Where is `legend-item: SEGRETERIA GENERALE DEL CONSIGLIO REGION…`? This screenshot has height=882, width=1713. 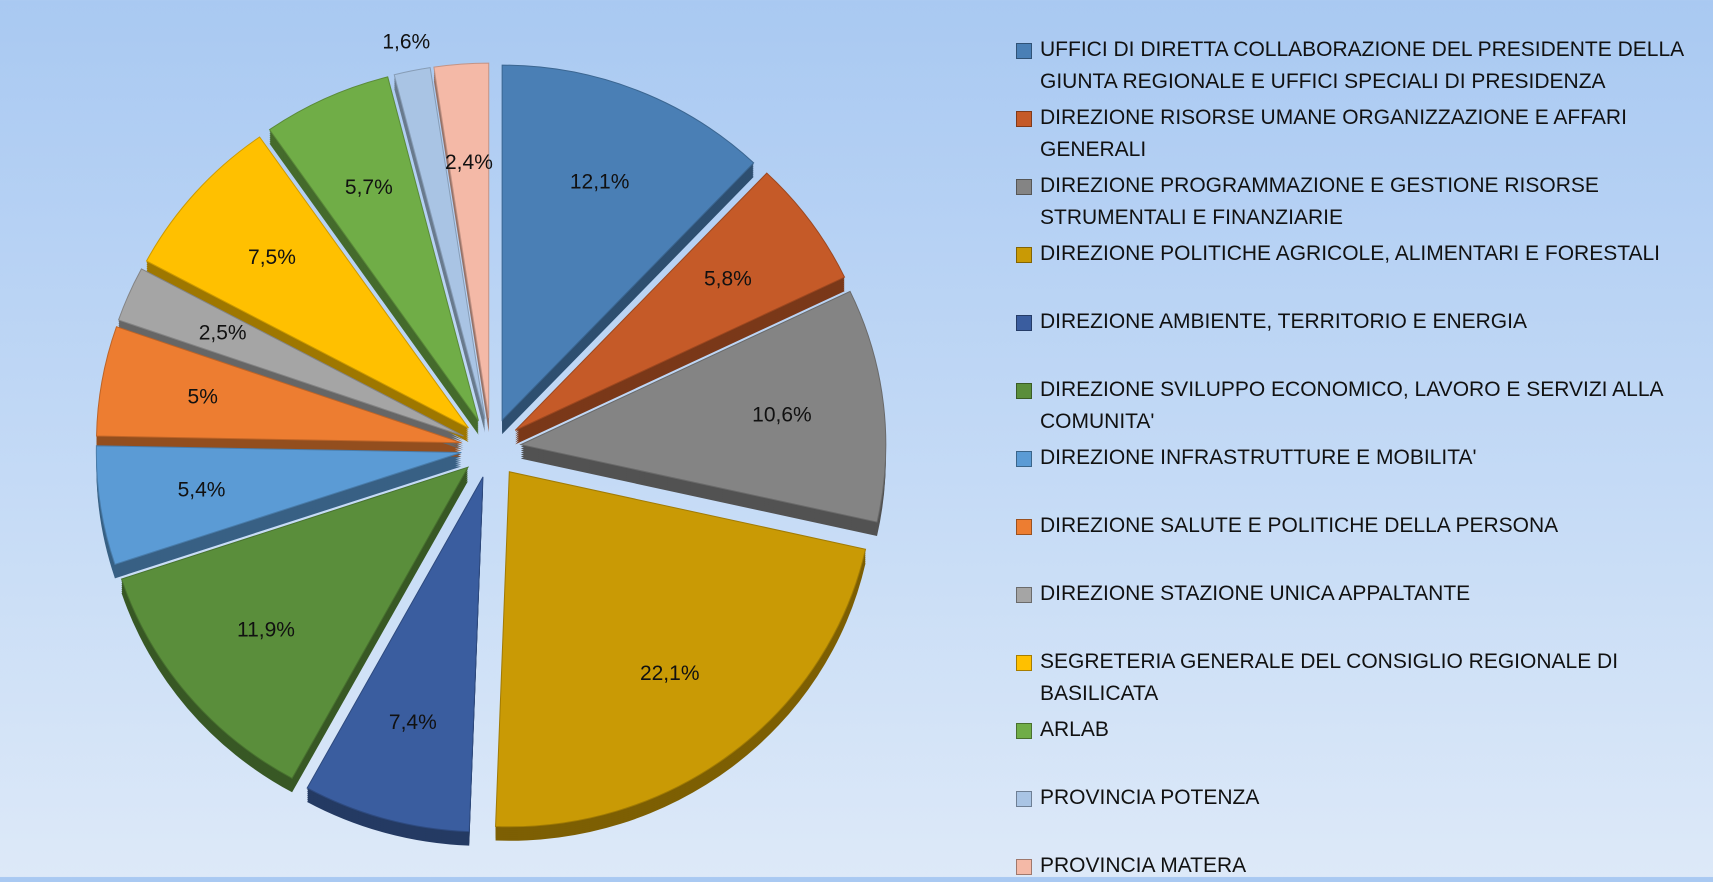
legend-item: SEGRETERIA GENERALE DEL CONSIGLIO REGION… is located at coordinates (1361, 678).